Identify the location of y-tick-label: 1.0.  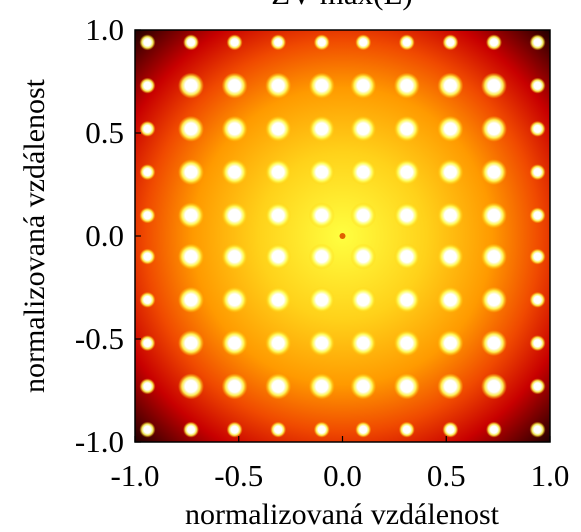
(104, 29).